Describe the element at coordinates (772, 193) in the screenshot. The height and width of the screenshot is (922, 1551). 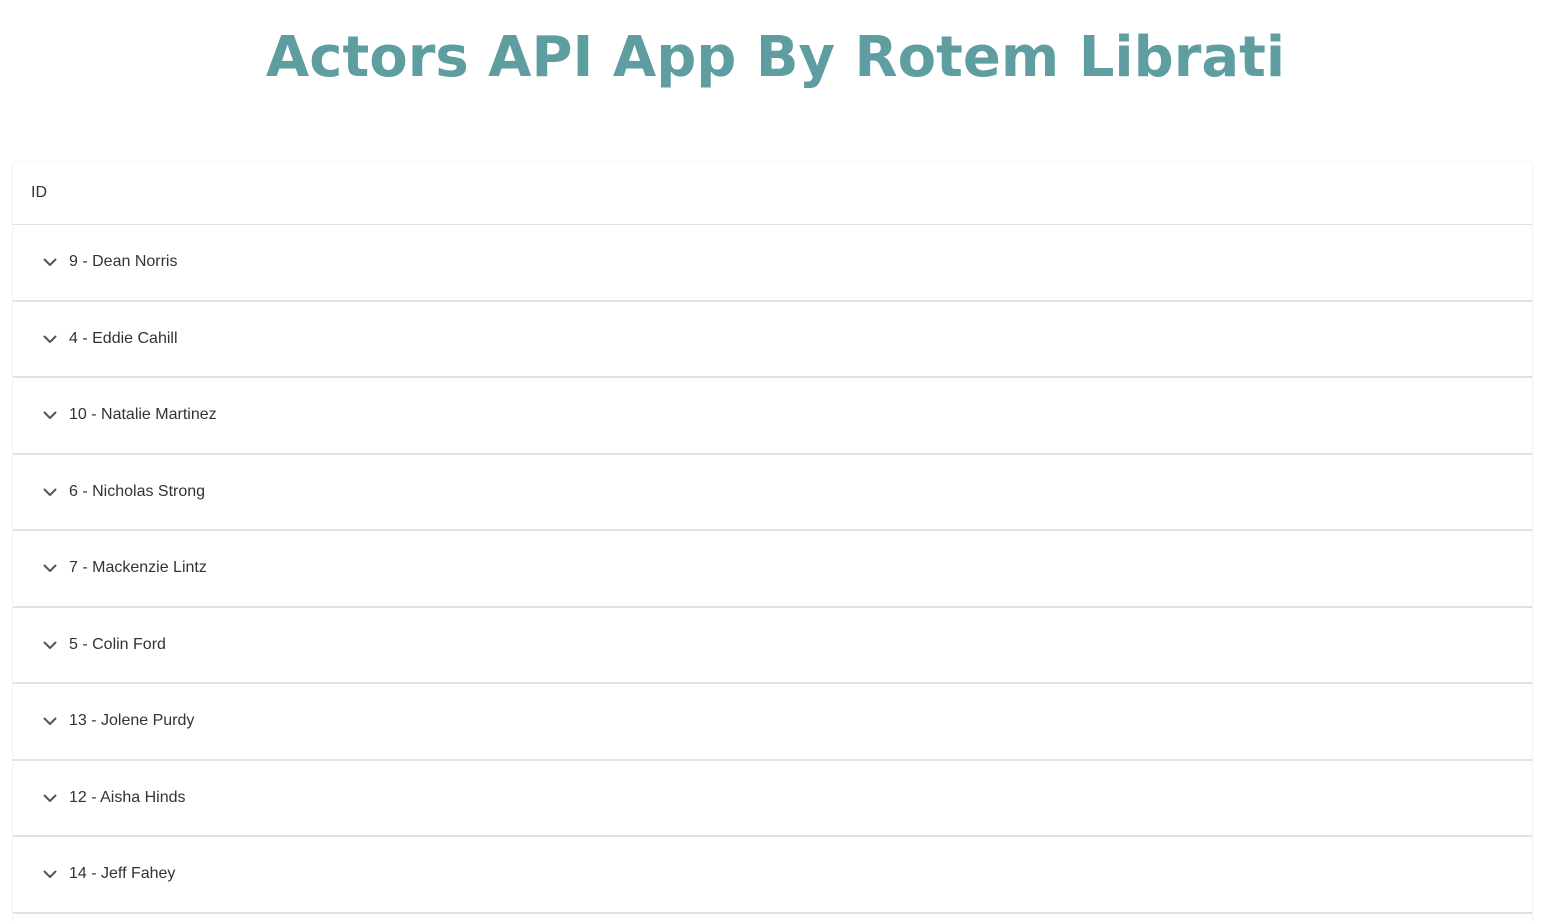
I see `table-header: ID` at that location.